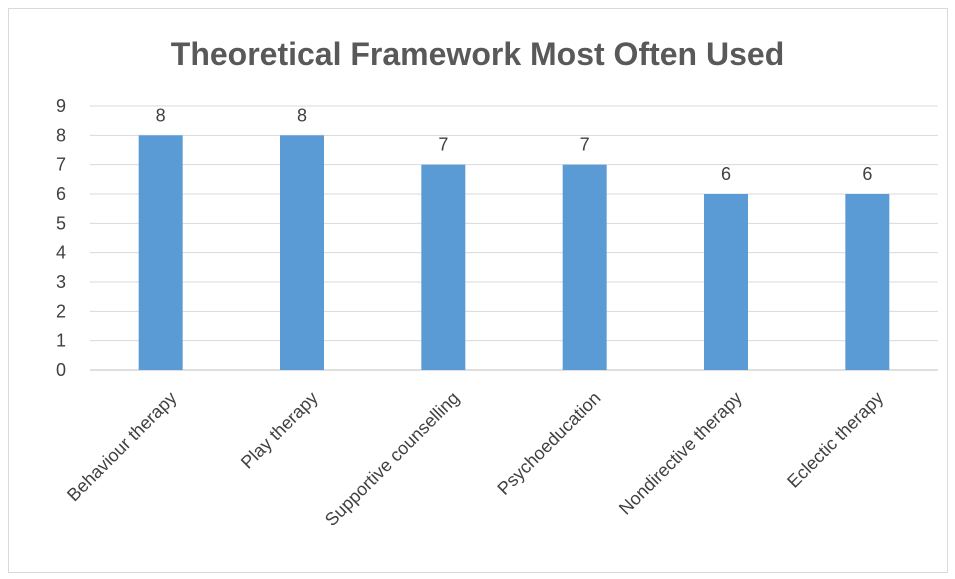 Image resolution: width=955 pixels, height=579 pixels. Describe the element at coordinates (61, 106) in the screenshot. I see `y-tick-label: 9` at that location.